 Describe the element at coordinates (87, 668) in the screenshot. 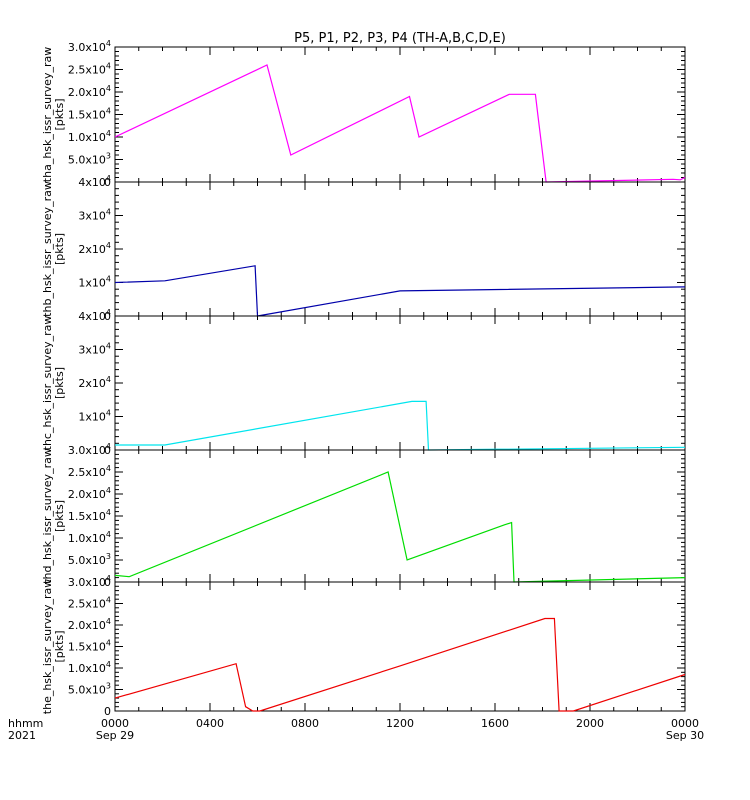

I see `ytick-label-the-2-base: 1.0x10` at that location.